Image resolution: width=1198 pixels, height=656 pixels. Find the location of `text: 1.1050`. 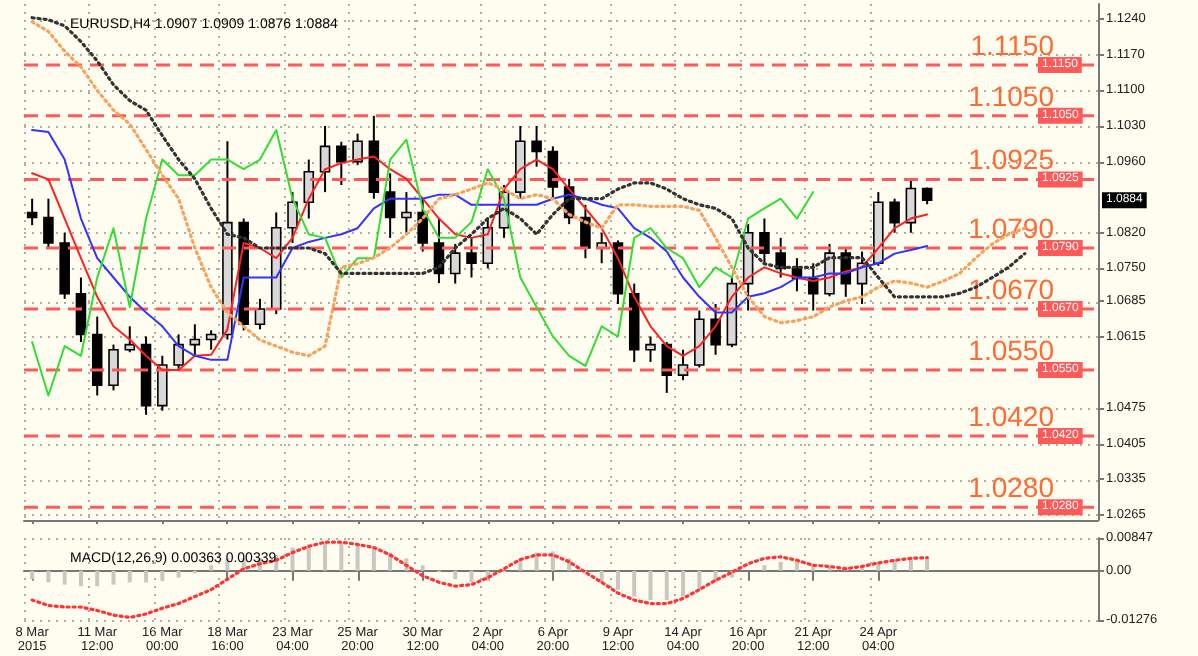

text: 1.1050 is located at coordinates (1011, 95).